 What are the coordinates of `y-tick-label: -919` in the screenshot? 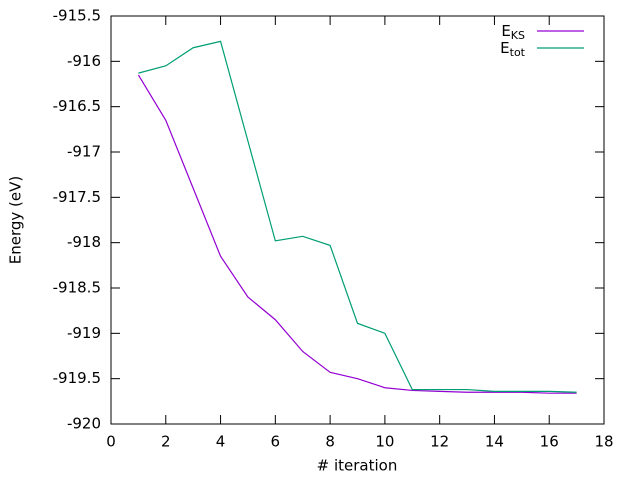 It's located at (84, 333).